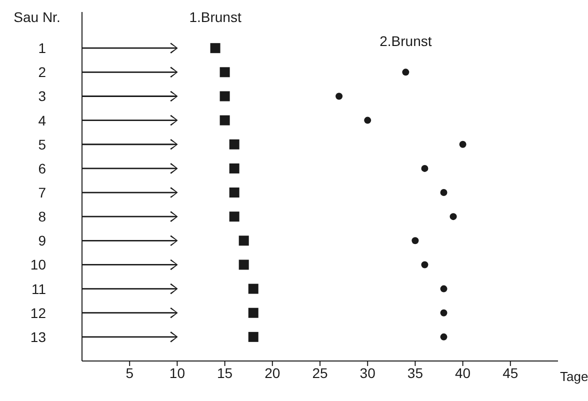  I want to click on y-tick-label: 10, so click(38, 264).